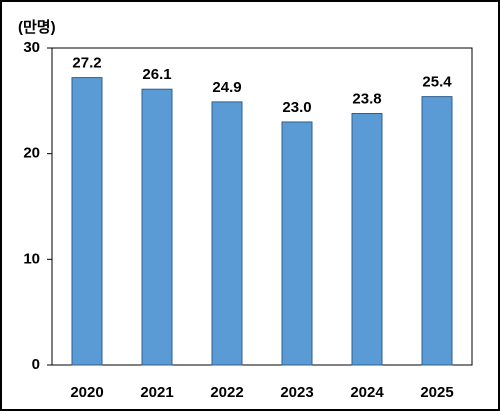 Image resolution: width=500 pixels, height=411 pixels. What do you see at coordinates (156, 392) in the screenshot?
I see `x-tick-label: 2021` at bounding box center [156, 392].